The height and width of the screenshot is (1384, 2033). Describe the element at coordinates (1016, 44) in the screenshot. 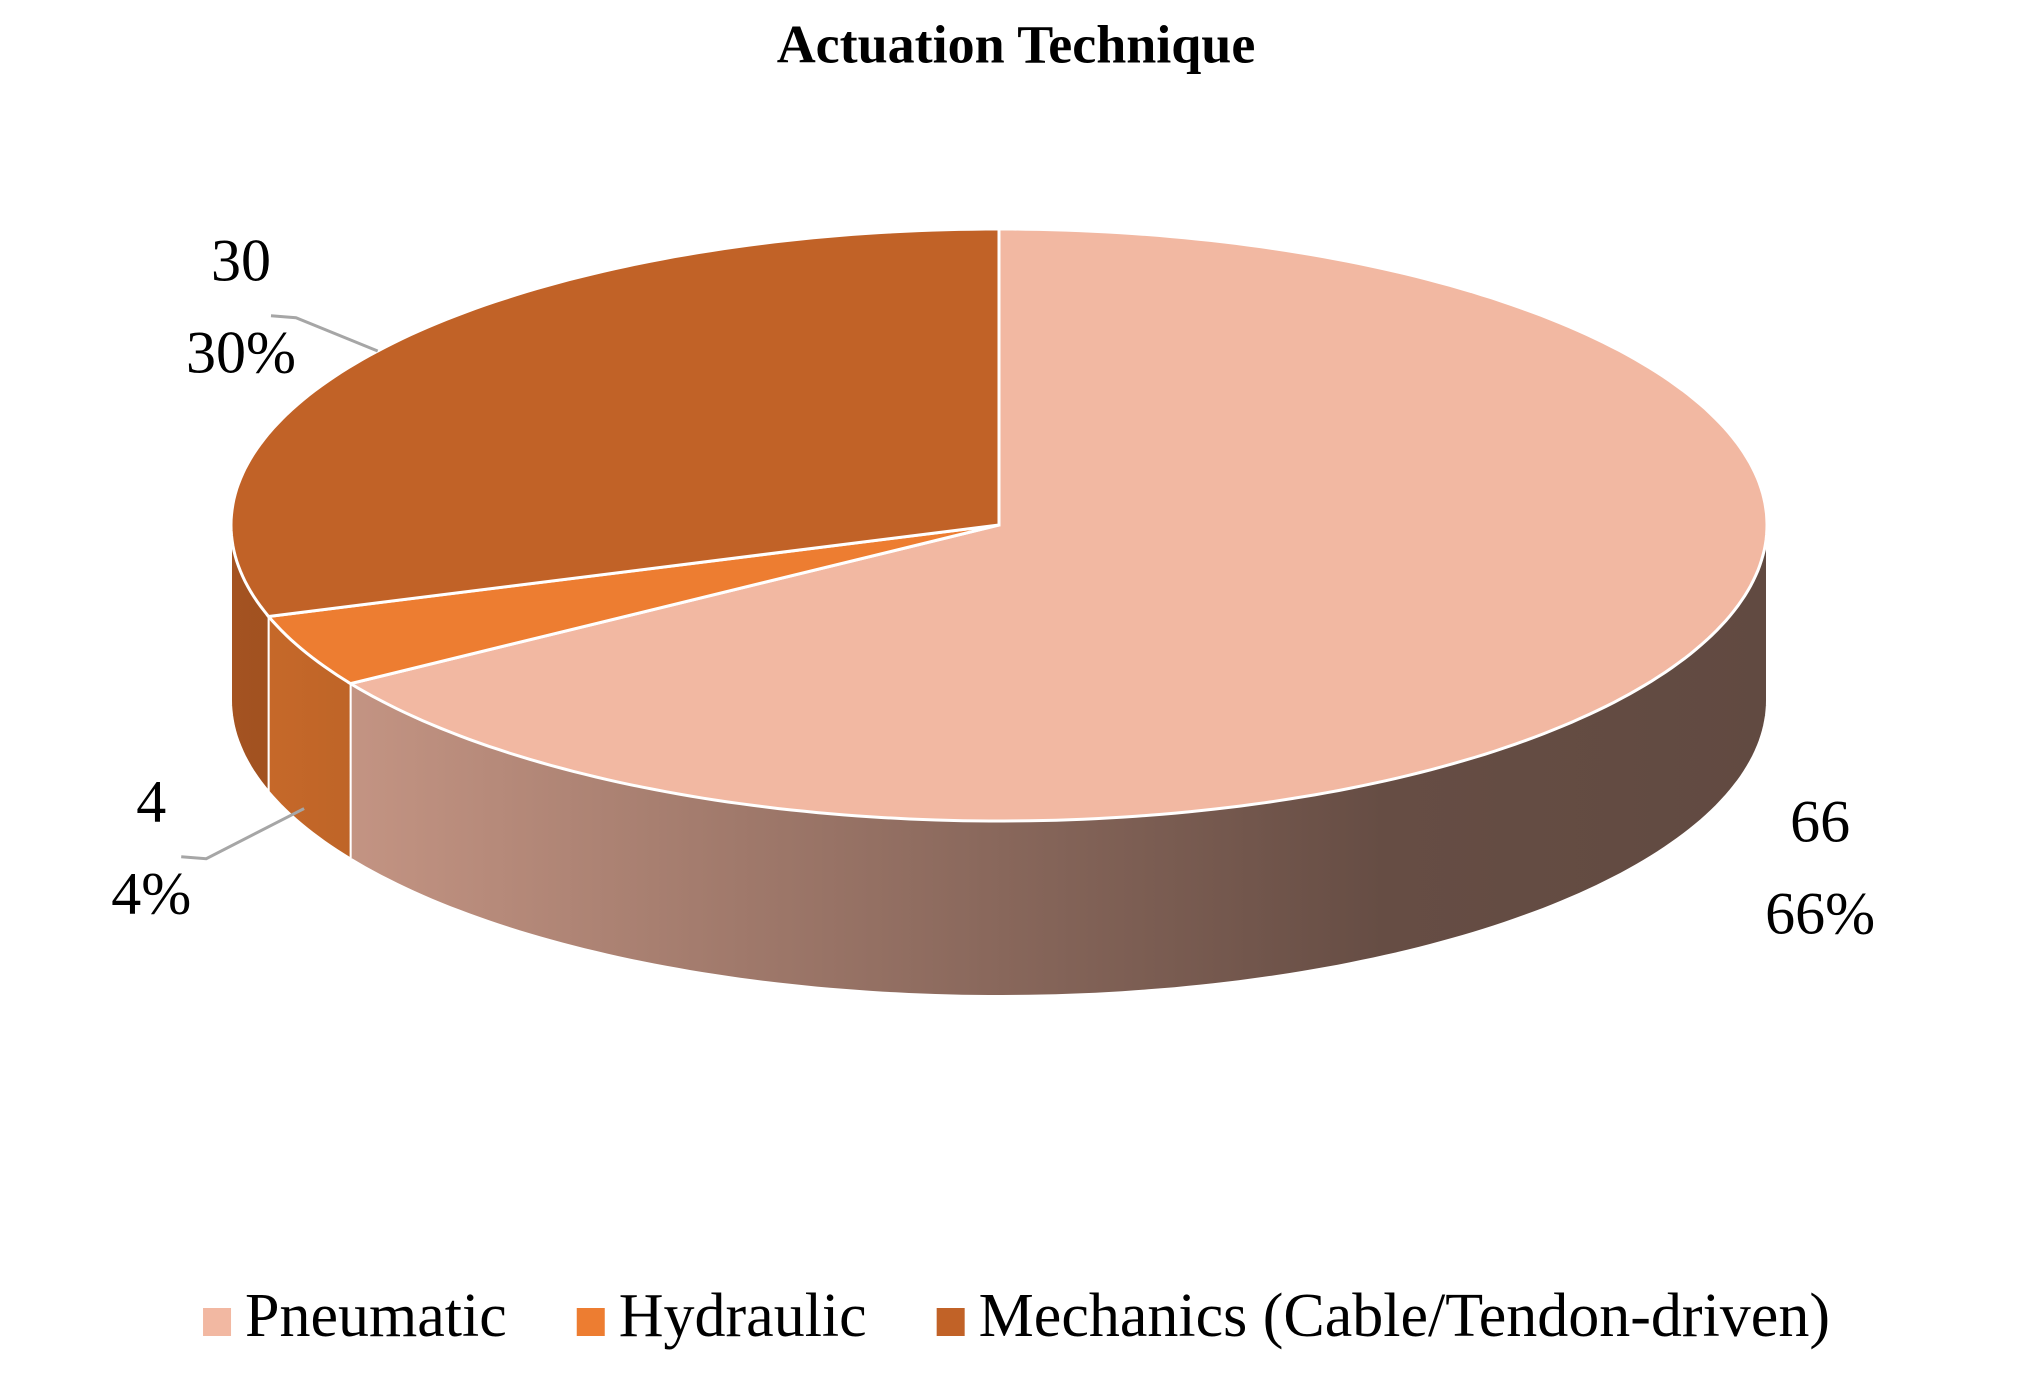

I see `chart-title: Actuation Technique` at that location.